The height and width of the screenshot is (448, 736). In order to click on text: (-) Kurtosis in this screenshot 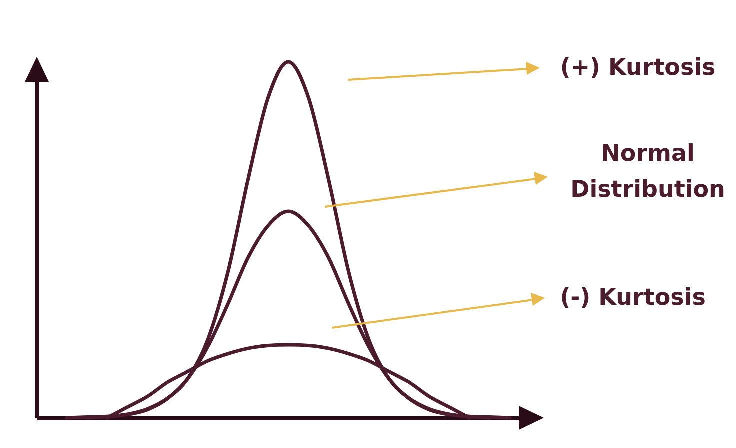, I will do `click(633, 298)`.